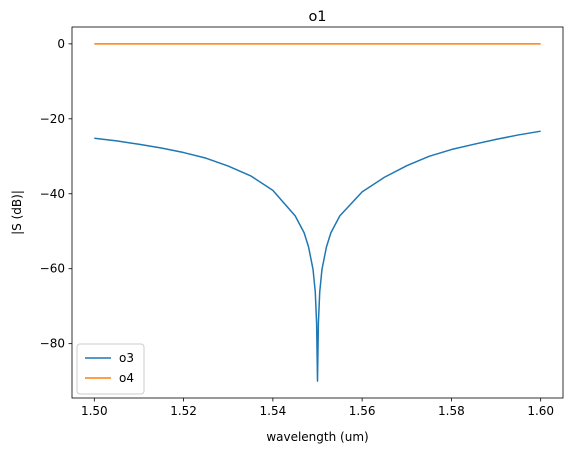  Describe the element at coordinates (61, 44) in the screenshot. I see `y-tick-label: 0` at that location.